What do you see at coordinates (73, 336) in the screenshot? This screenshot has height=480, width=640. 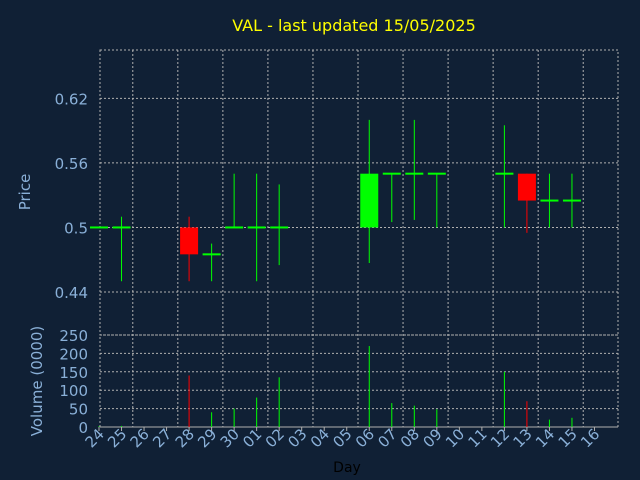 I see `volume-tick-label: 250` at bounding box center [73, 336].